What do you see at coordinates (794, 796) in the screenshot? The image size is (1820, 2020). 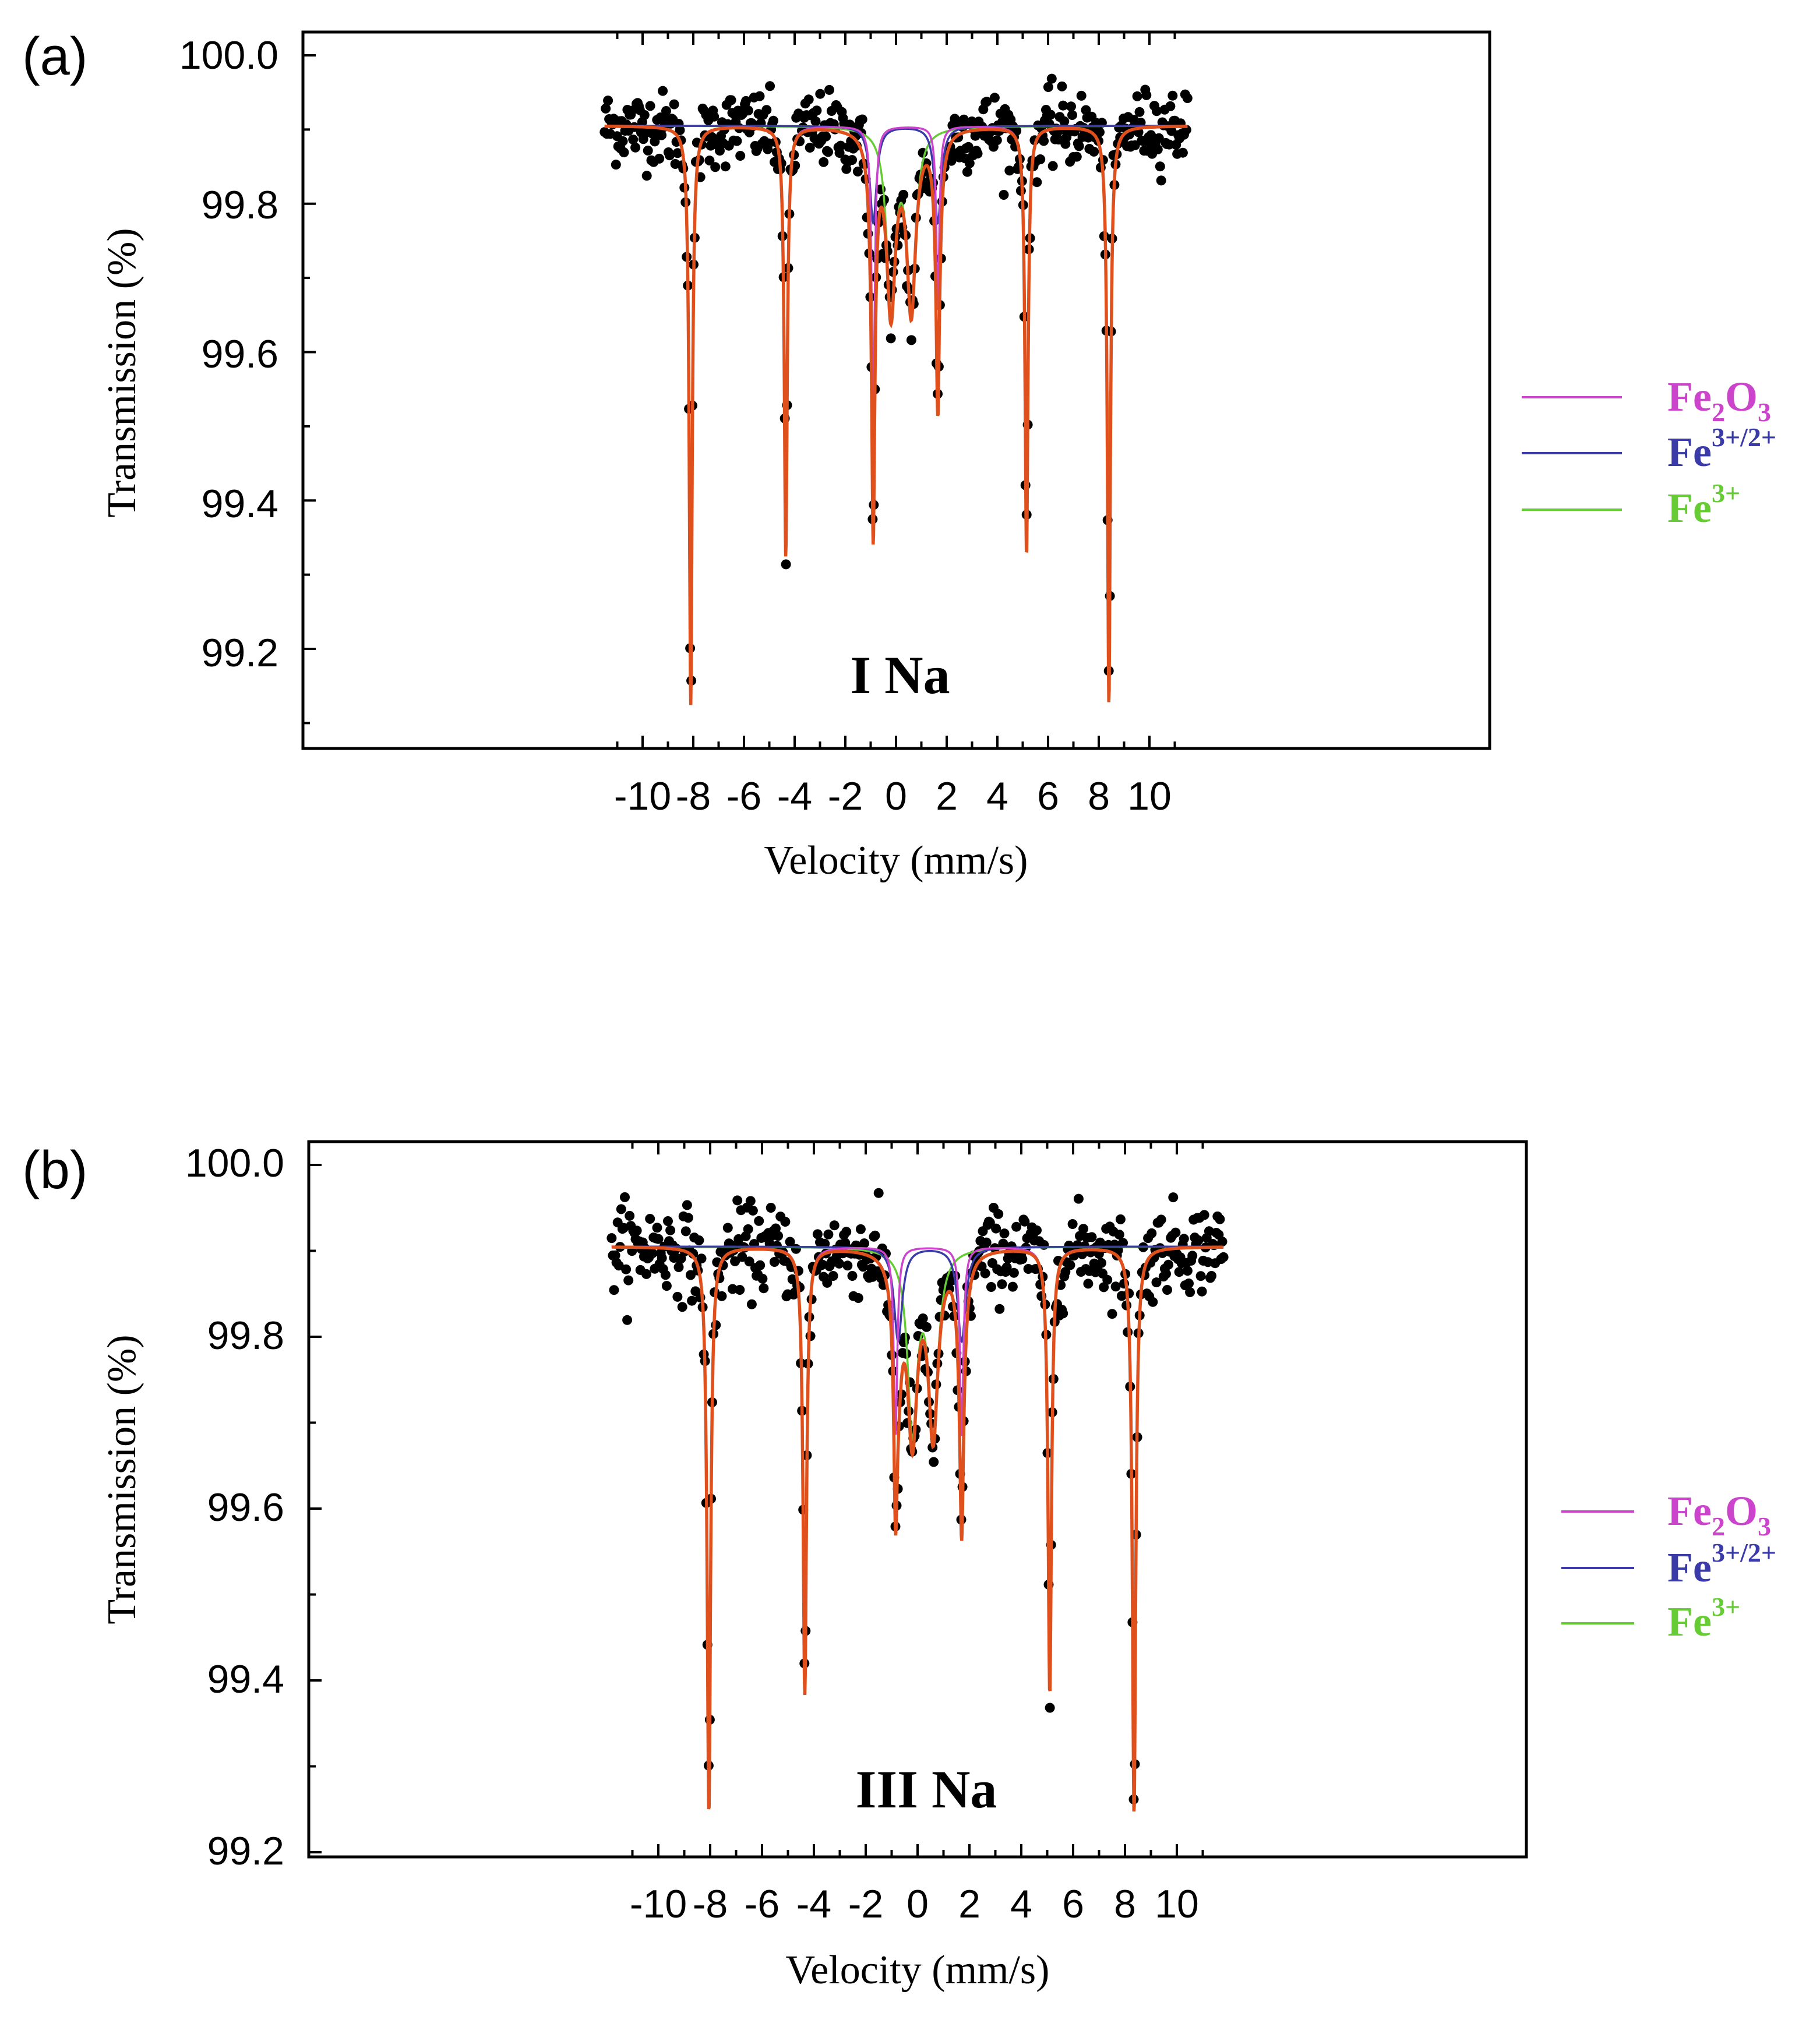 I see `x-tick-label: -4` at bounding box center [794, 796].